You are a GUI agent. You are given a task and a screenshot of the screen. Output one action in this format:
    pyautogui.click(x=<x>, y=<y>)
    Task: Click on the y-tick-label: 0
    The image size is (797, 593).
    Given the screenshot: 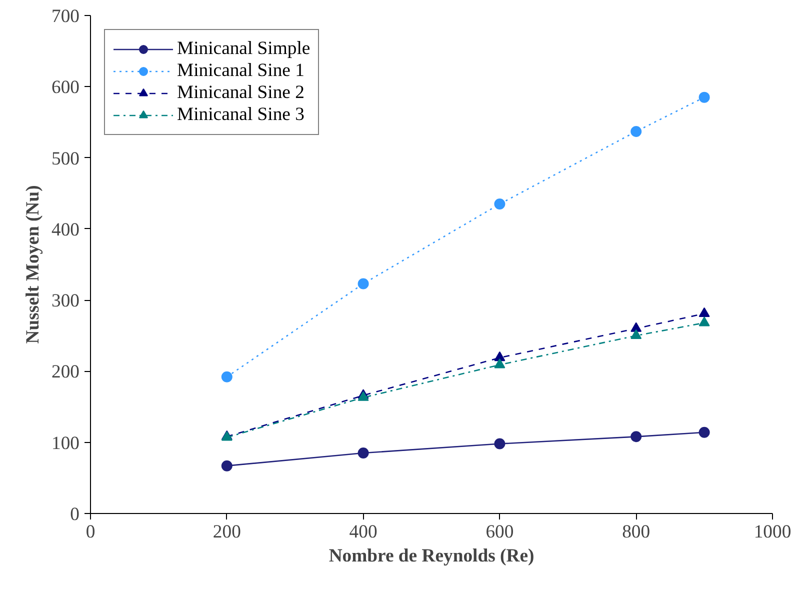 What is the action you would take?
    pyautogui.click(x=75, y=514)
    